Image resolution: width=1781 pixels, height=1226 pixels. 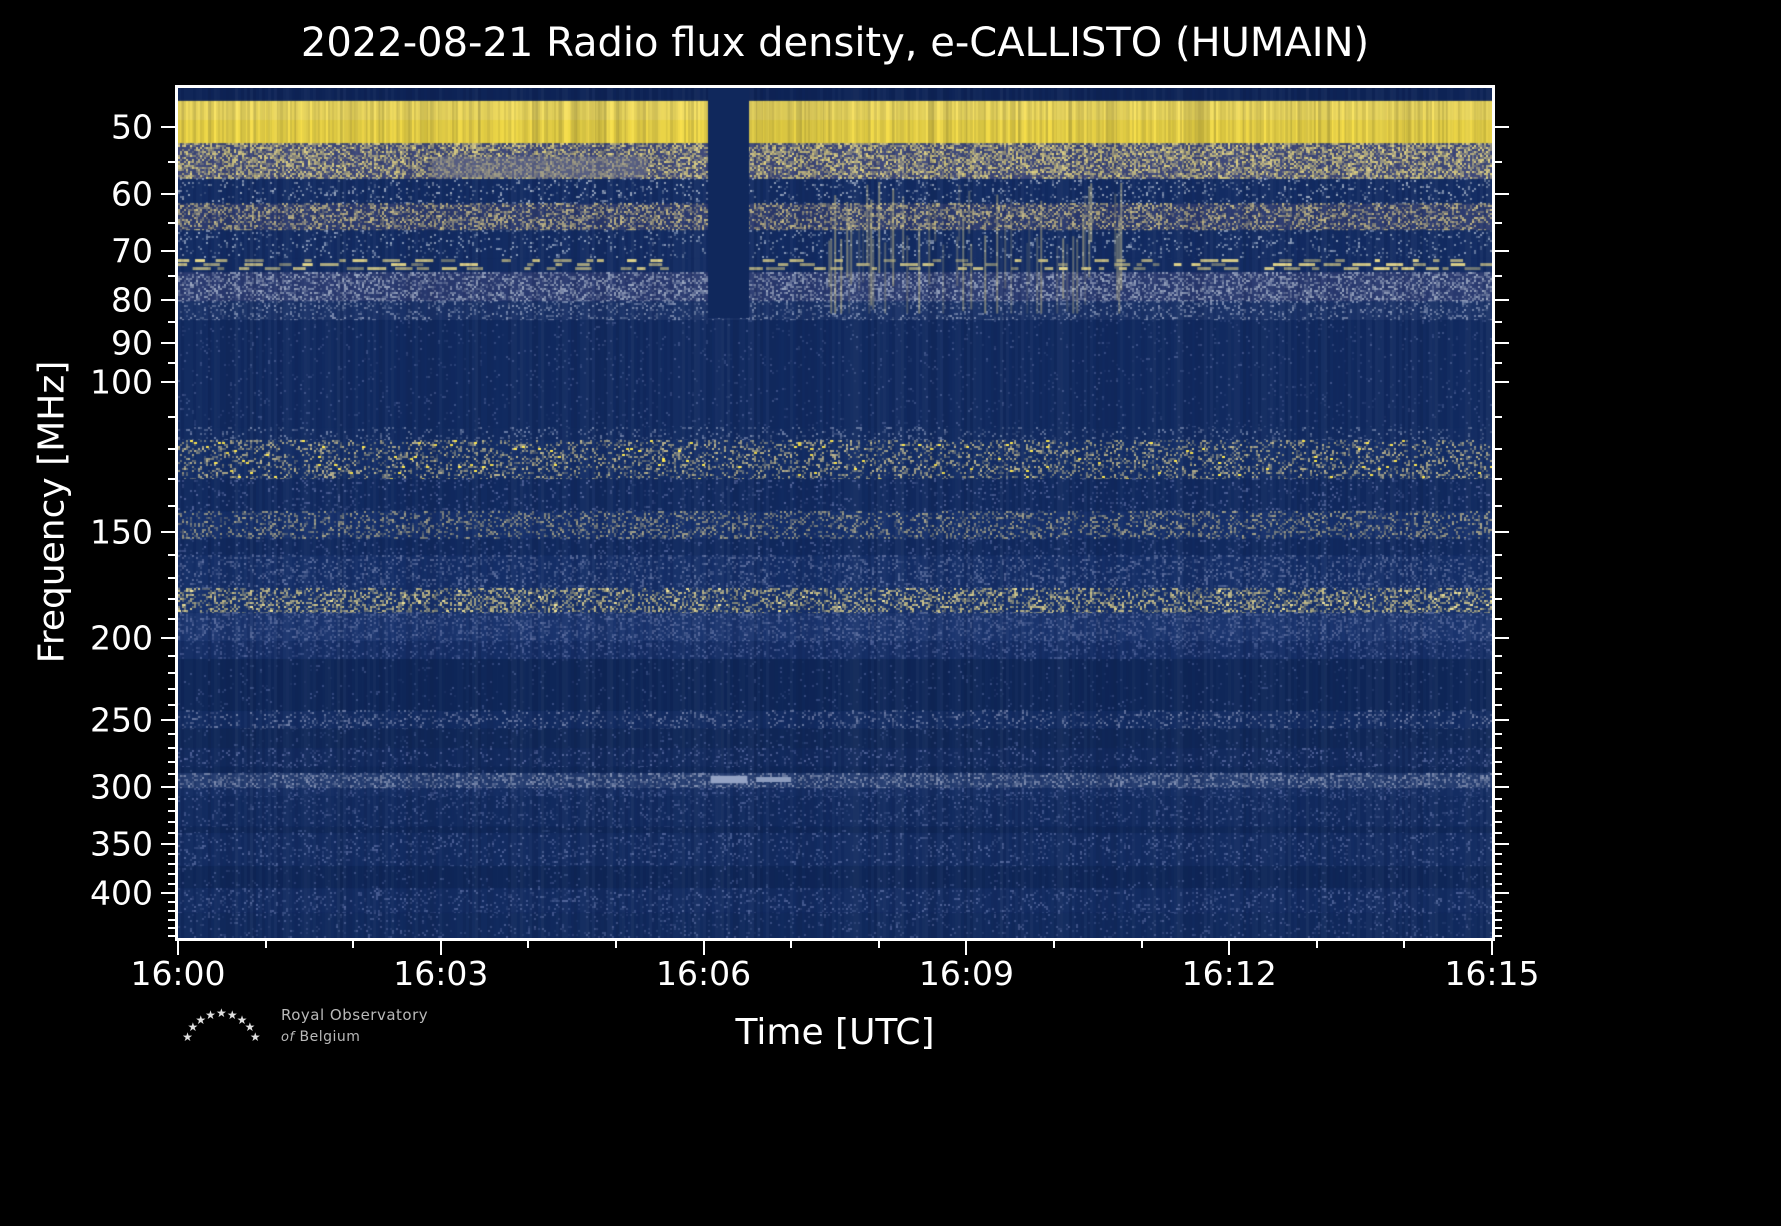 I want to click on x-tick-label: 16:03, so click(x=441, y=973).